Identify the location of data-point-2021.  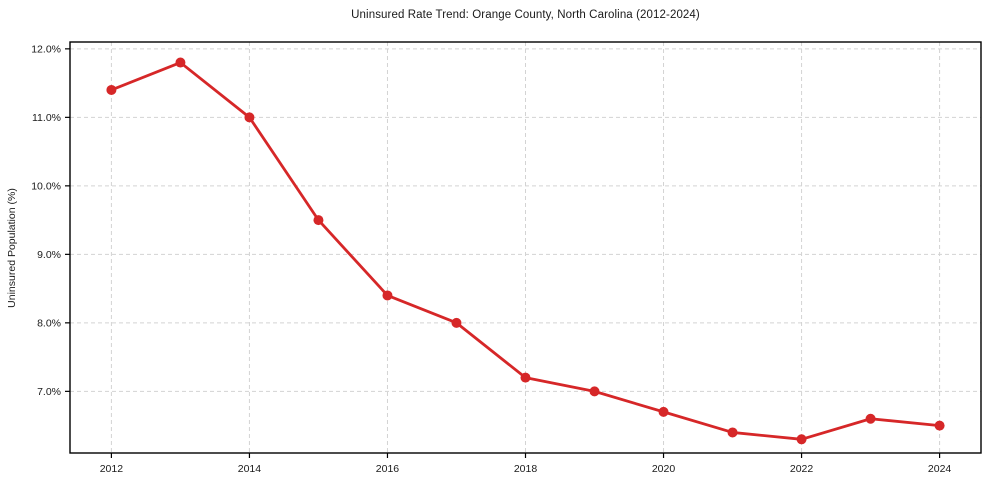
(732, 432).